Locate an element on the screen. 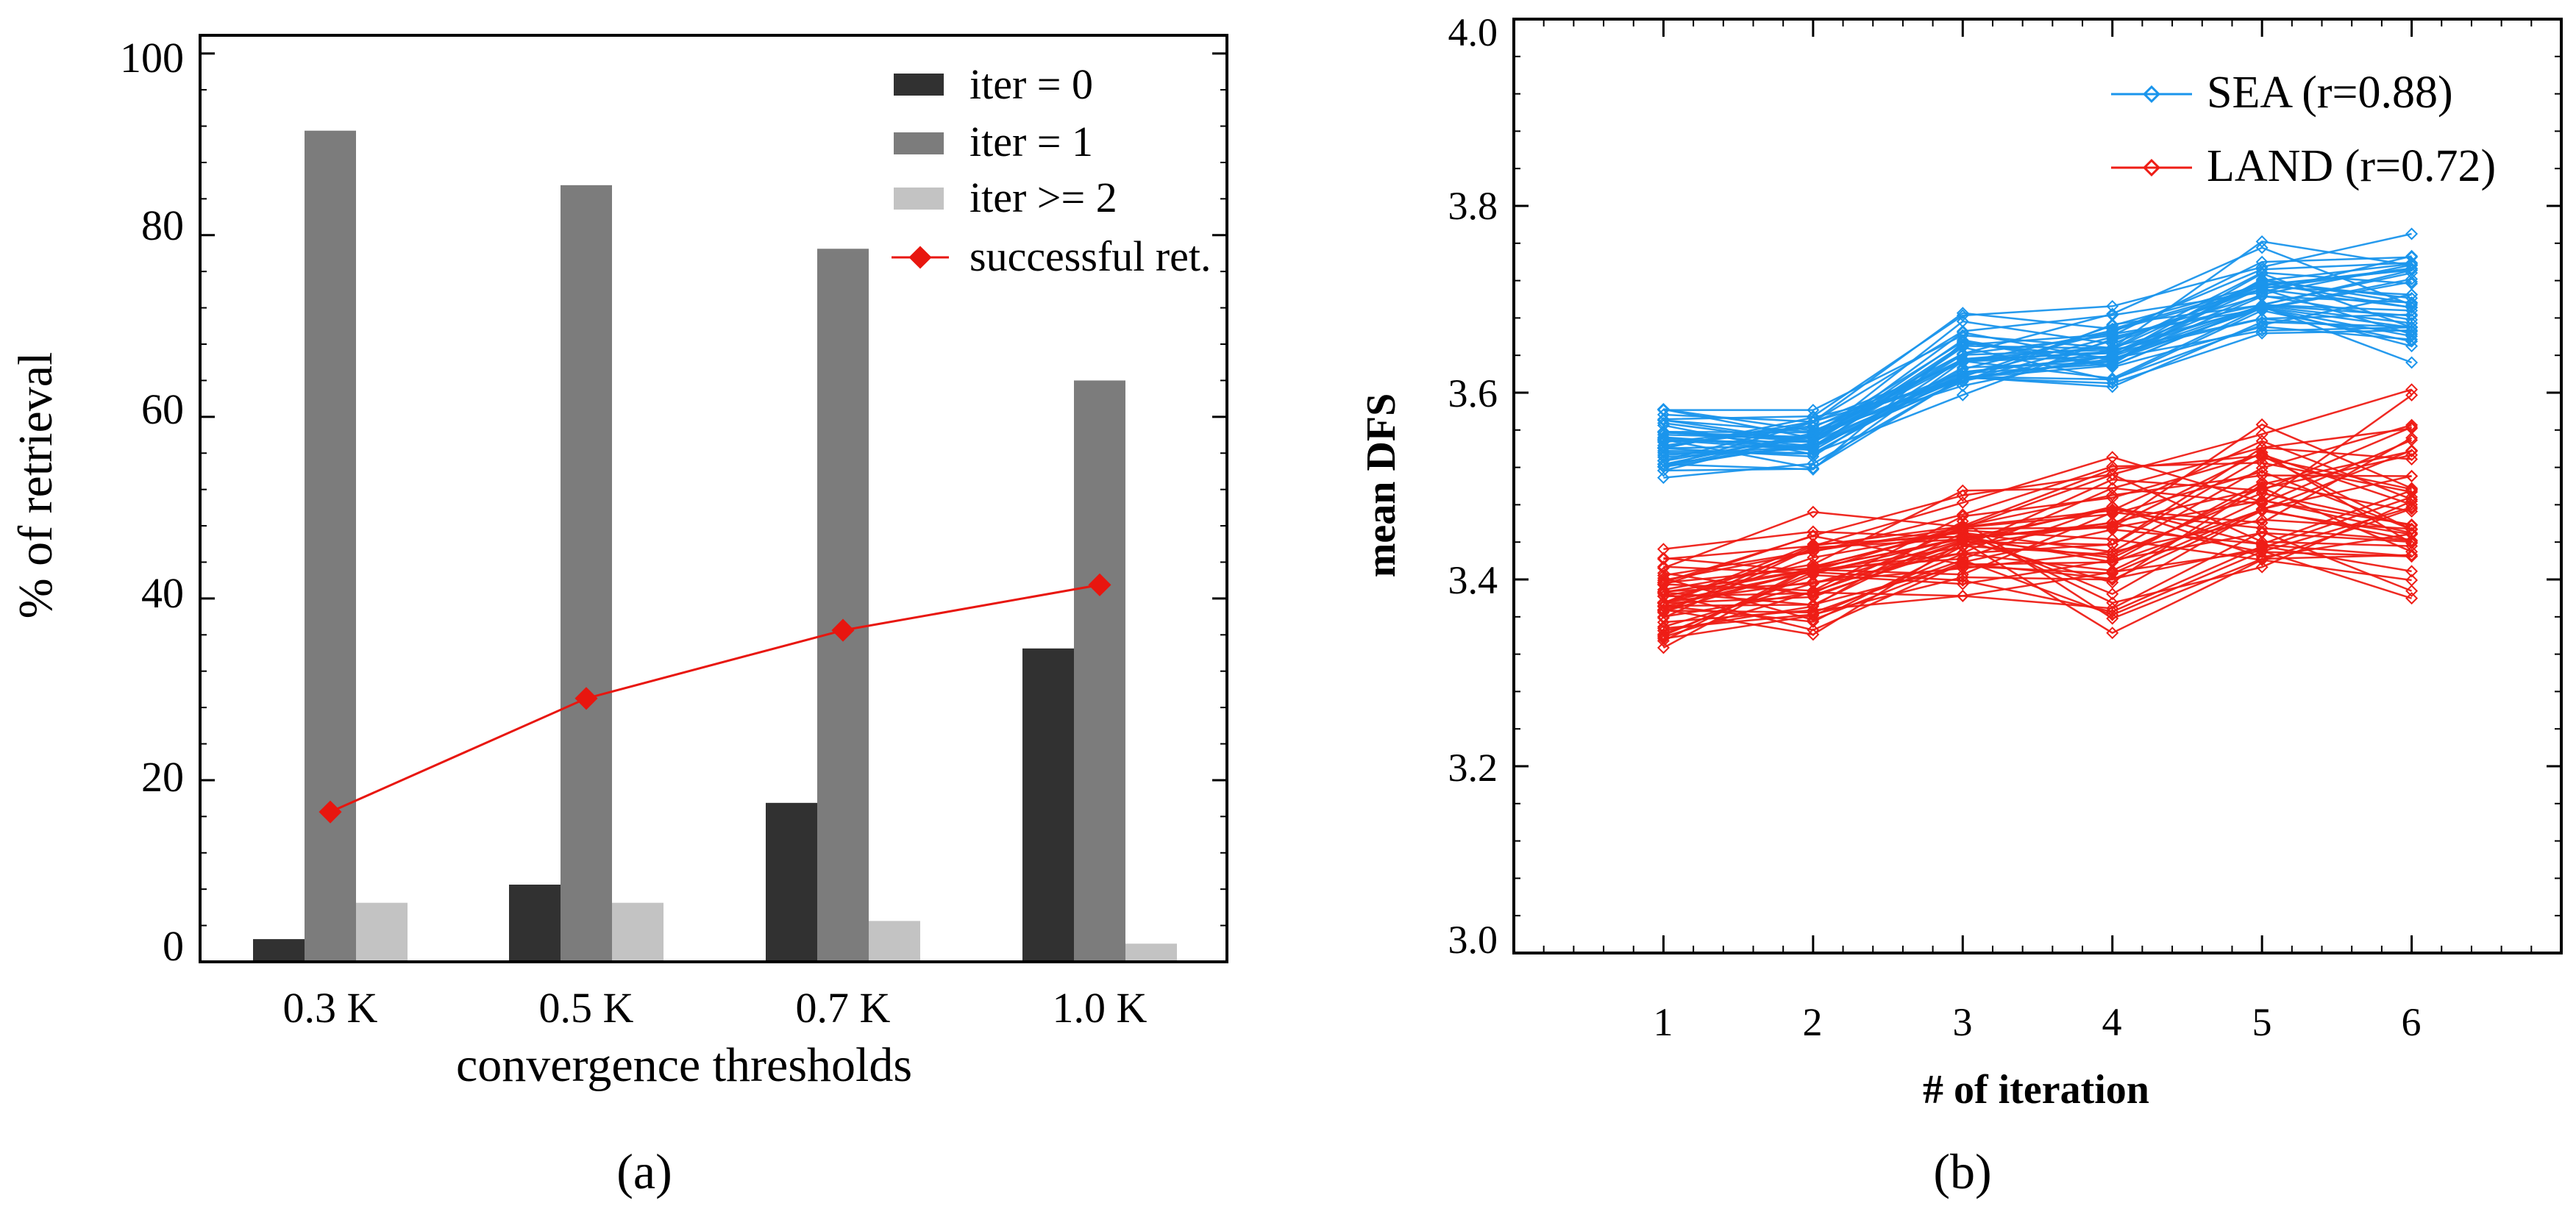 This screenshot has height=1217, width=2576. panel-a-xtick-label: 0.3 K is located at coordinates (330, 1008).